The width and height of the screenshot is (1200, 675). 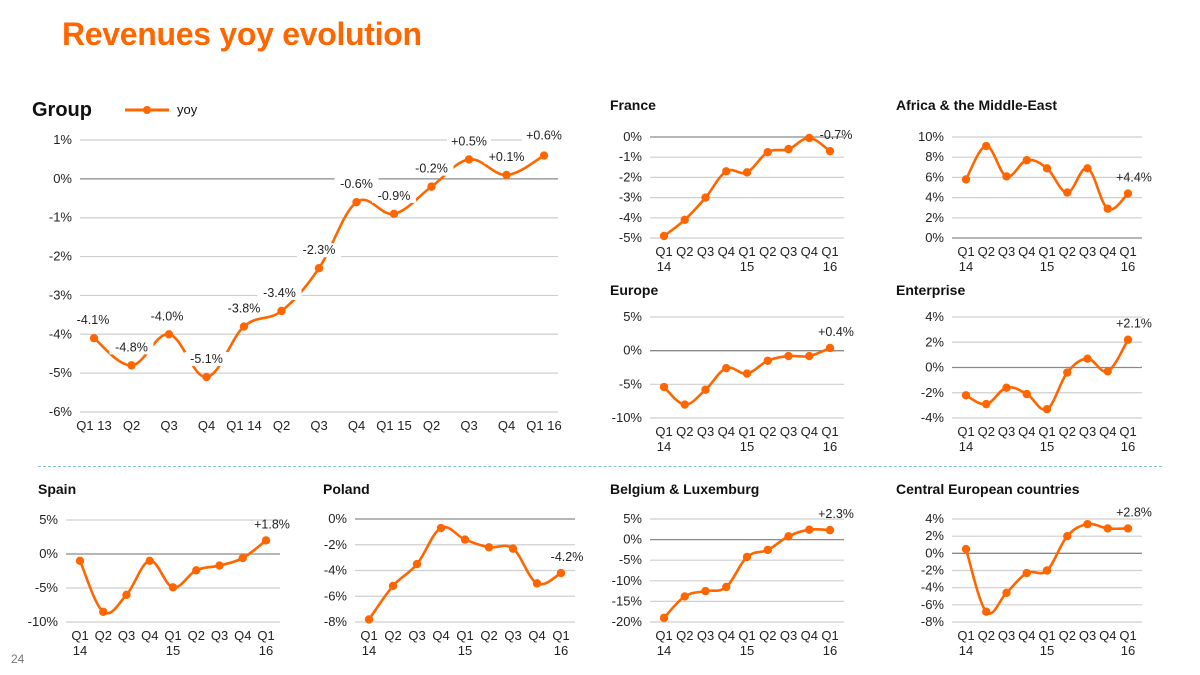 What do you see at coordinates (242, 34) in the screenshot?
I see `page-title: Revenues yoy evolution` at bounding box center [242, 34].